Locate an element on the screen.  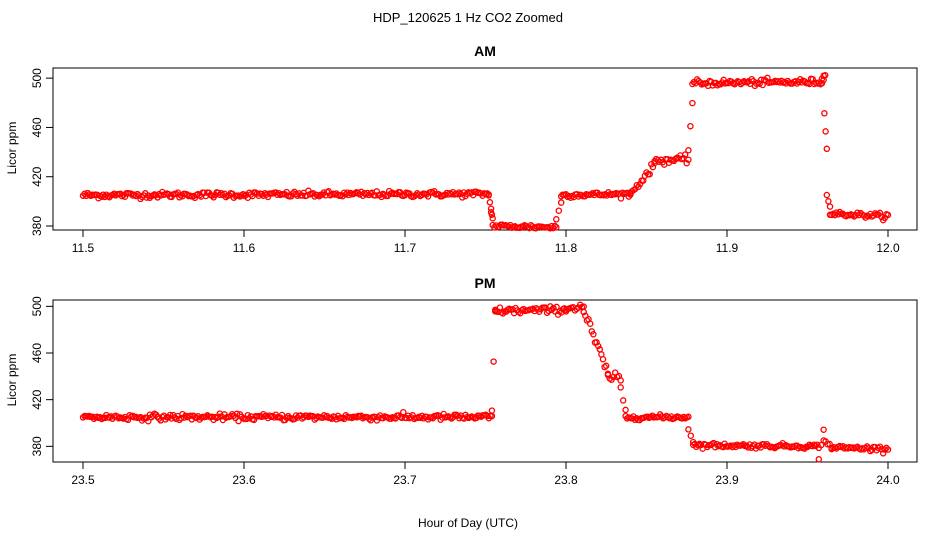
am-x-tick-label: 11.9 is located at coordinates (727, 248).